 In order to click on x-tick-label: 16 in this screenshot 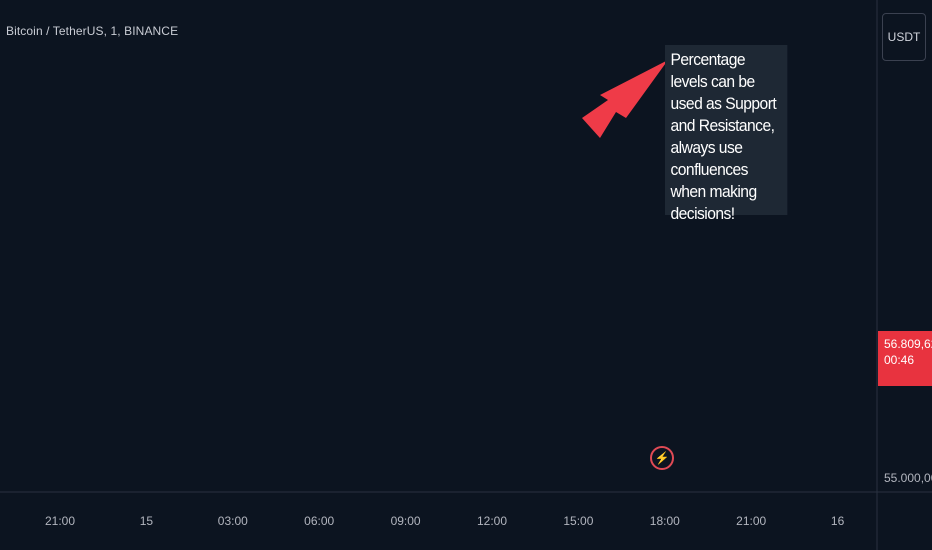, I will do `click(838, 521)`.